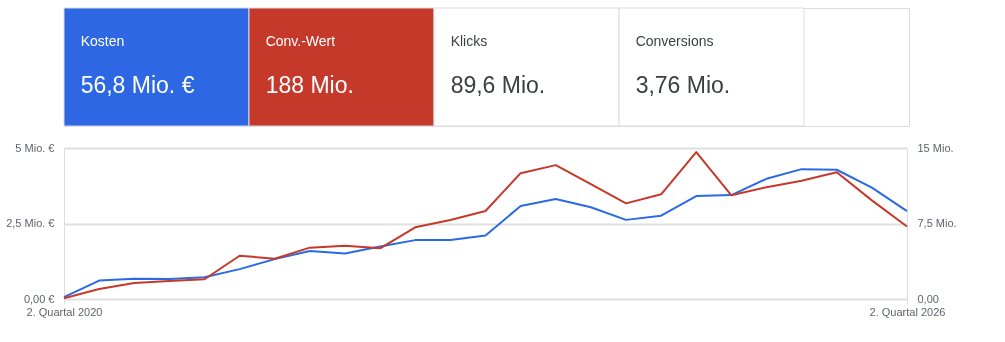 Image resolution: width=1005 pixels, height=342 pixels. Describe the element at coordinates (39, 298) in the screenshot. I see `y-tick-label: 0,00 €` at that location.